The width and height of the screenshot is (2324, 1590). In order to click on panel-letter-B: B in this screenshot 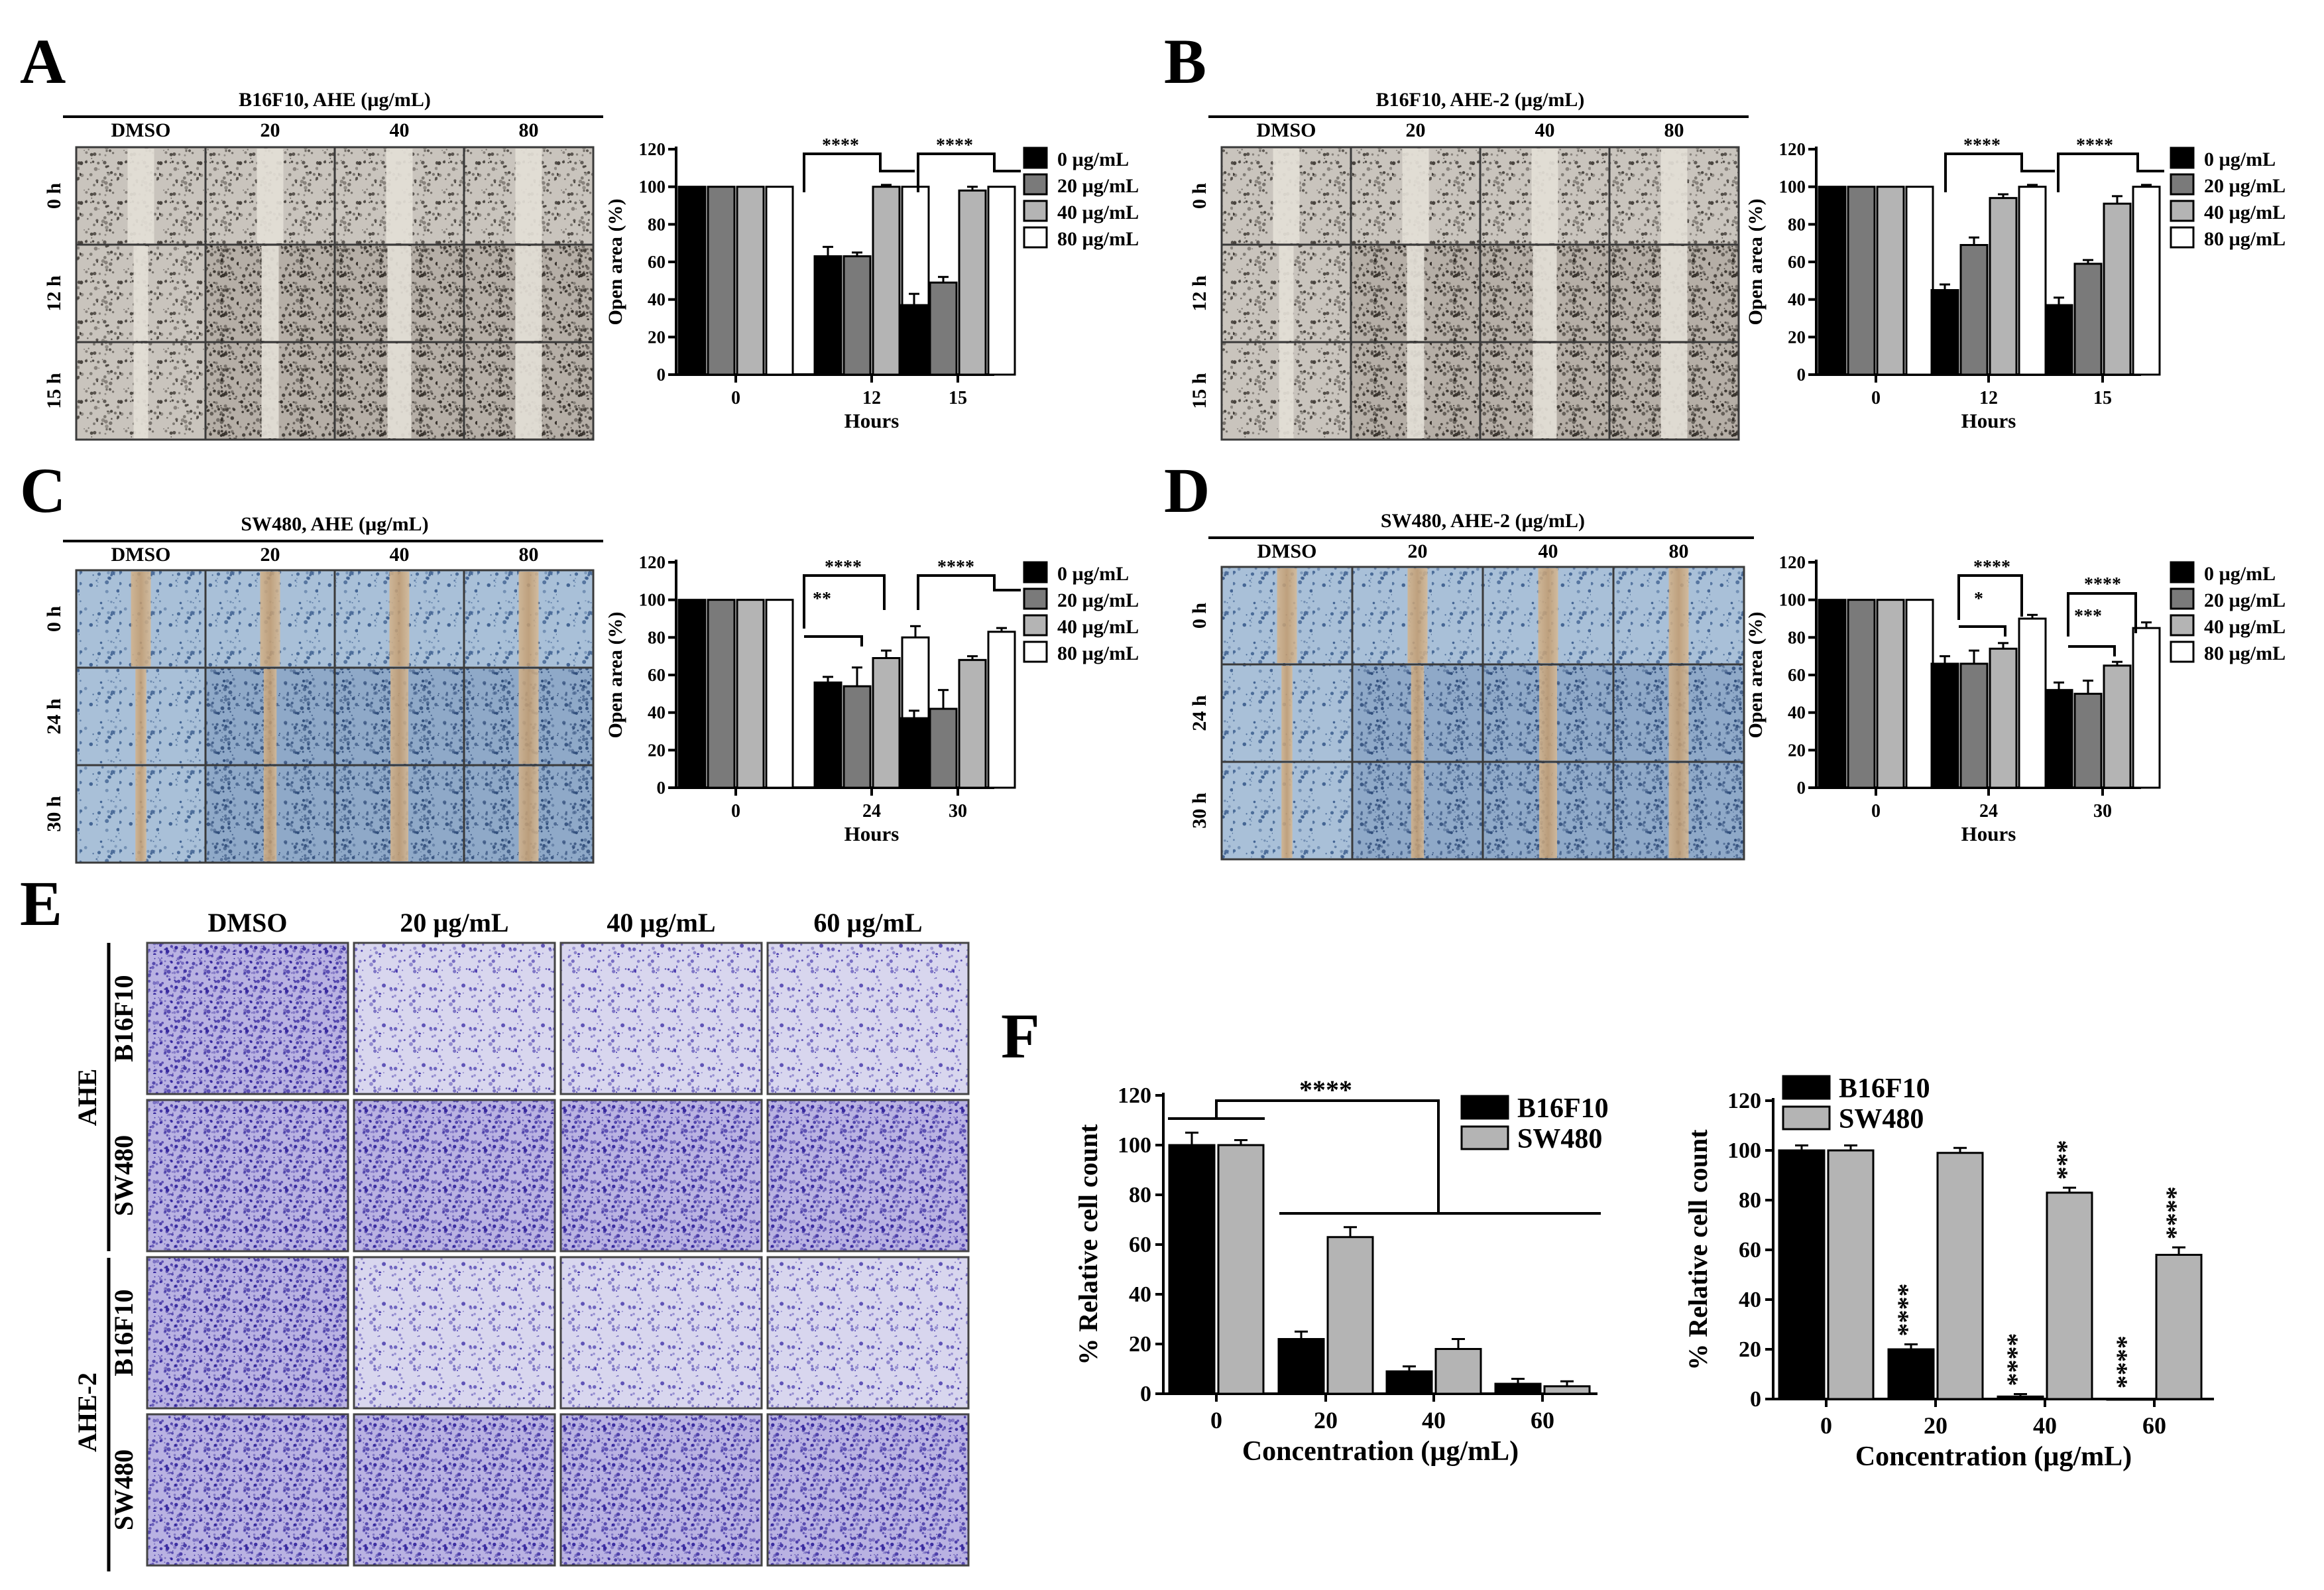, I will do `click(1185, 61)`.